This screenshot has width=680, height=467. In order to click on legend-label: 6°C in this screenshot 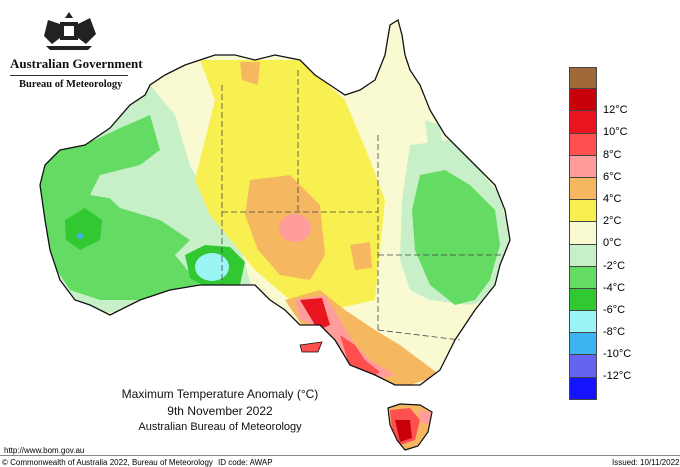, I will do `click(612, 176)`.